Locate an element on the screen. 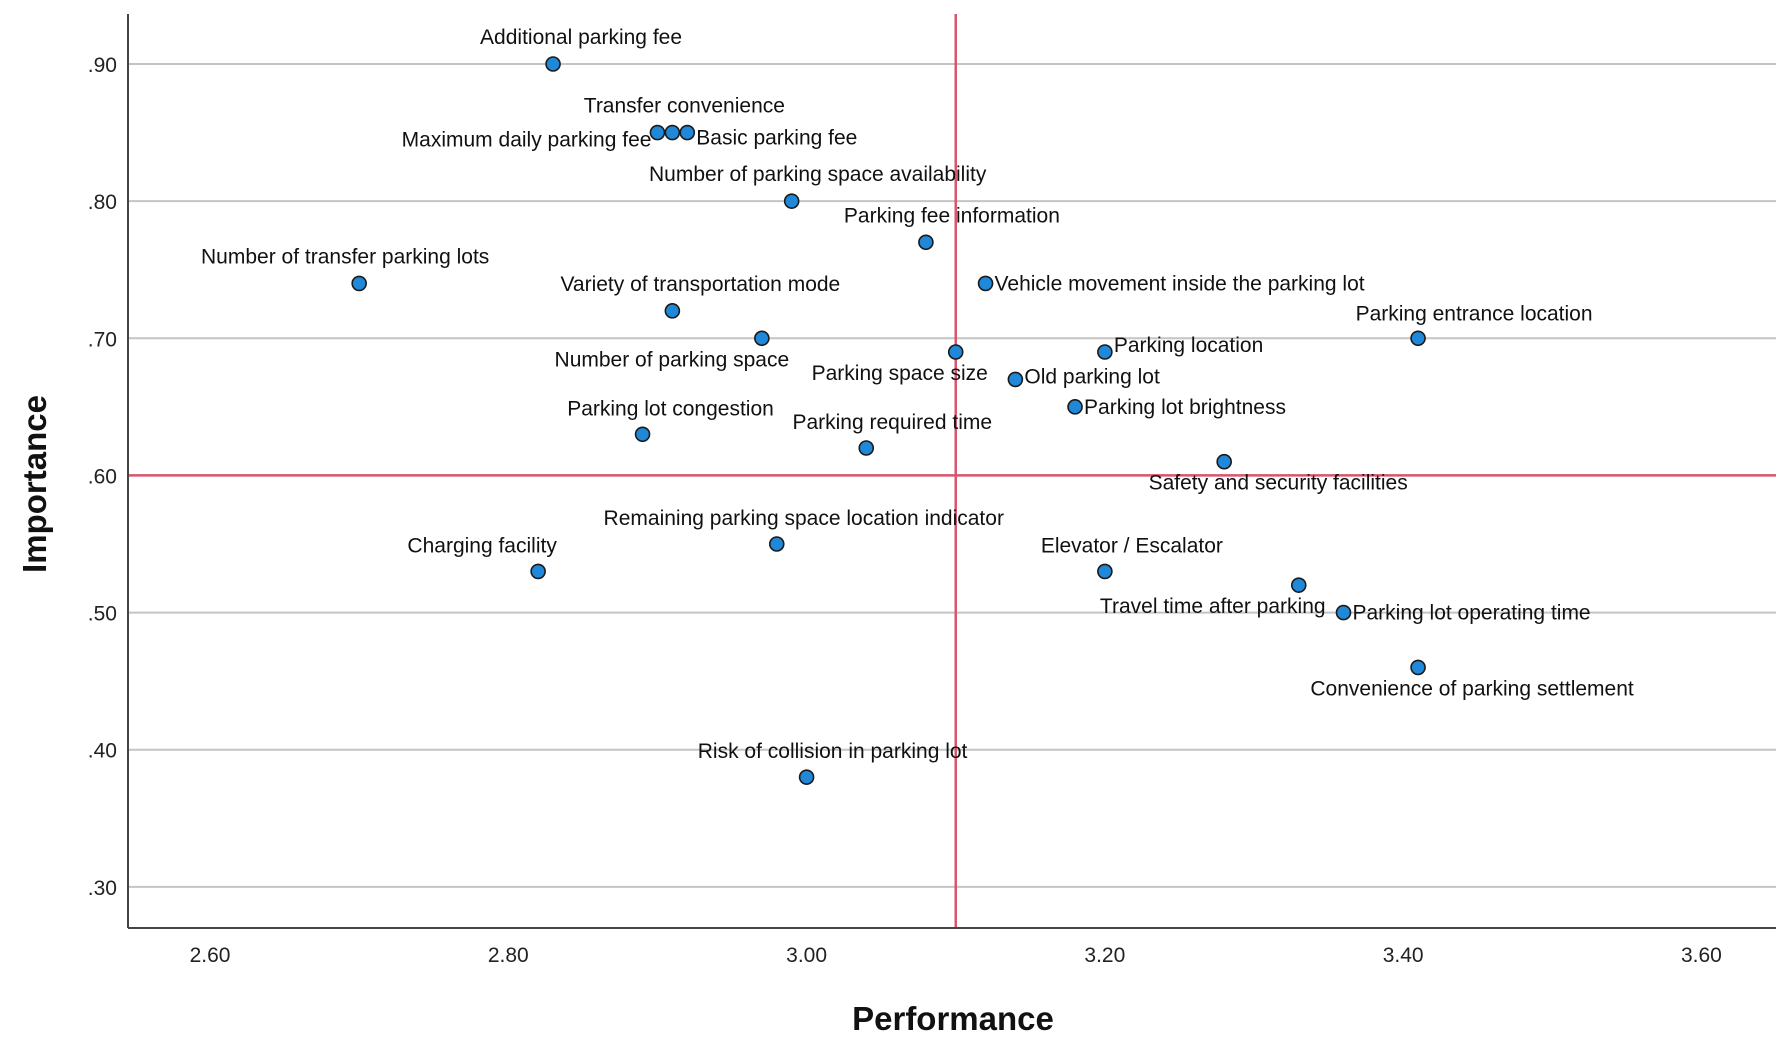 This screenshot has width=1787, height=1045. x-tick-label: 2.60 is located at coordinates (210, 955).